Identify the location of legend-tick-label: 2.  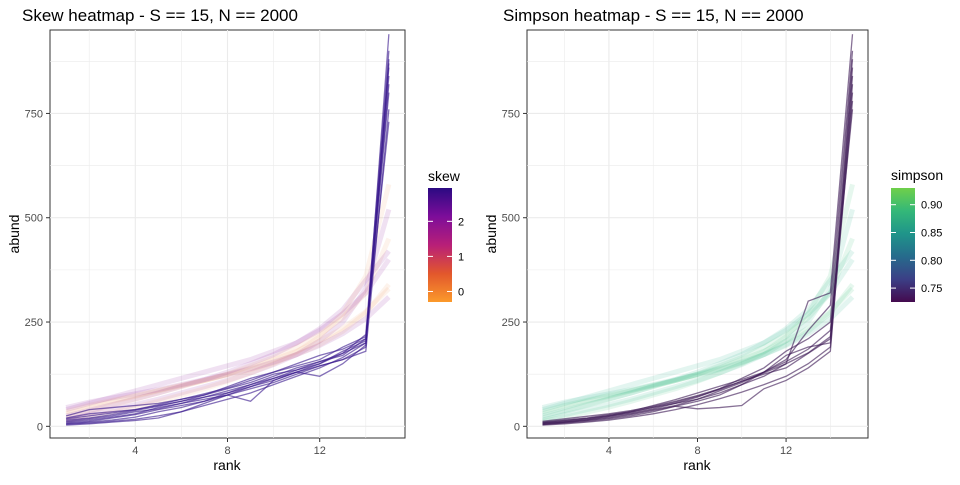
(461, 222).